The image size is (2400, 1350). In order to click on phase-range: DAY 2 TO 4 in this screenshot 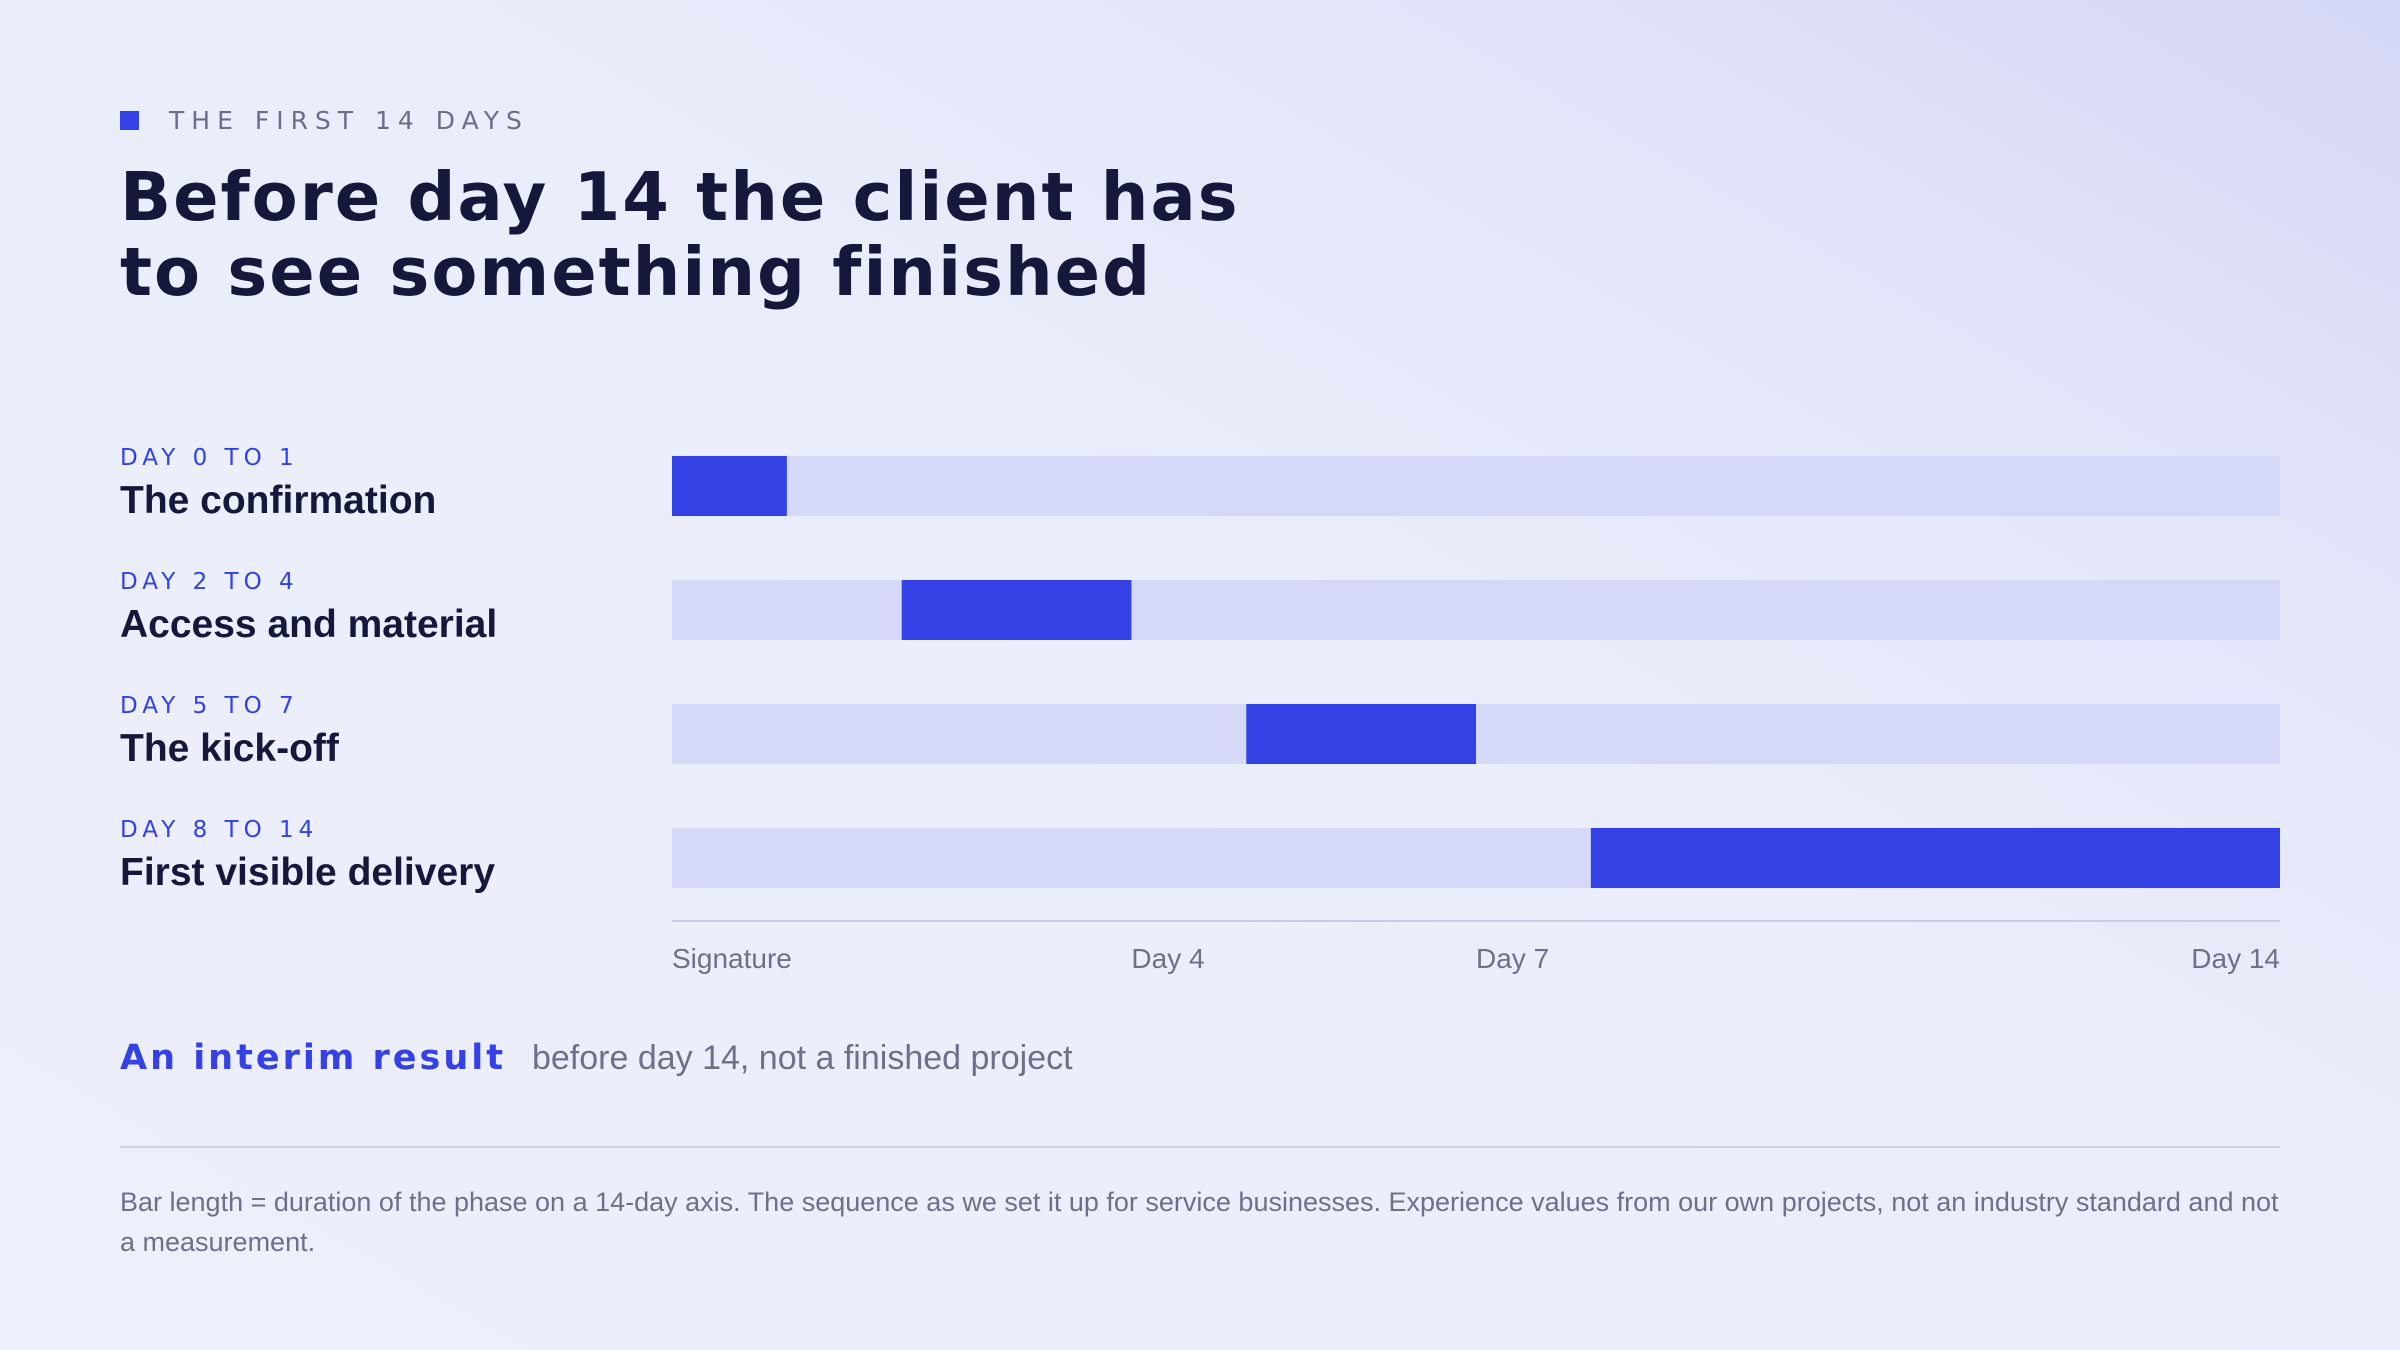, I will do `click(209, 582)`.